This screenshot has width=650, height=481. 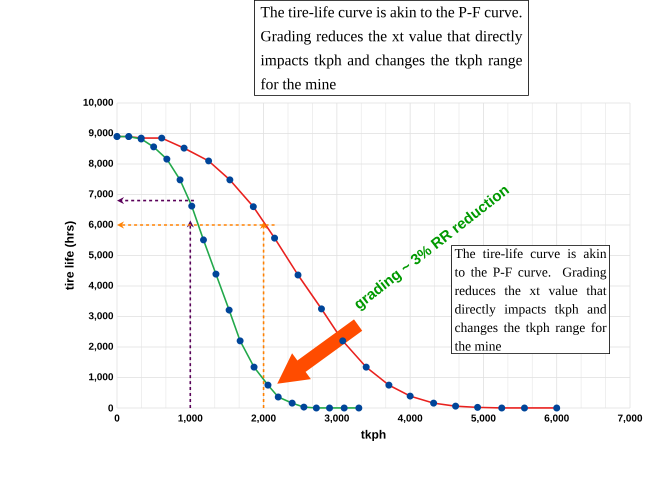 What do you see at coordinates (336, 419) in the screenshot?
I see `x-tick-label: 3,000` at bounding box center [336, 419].